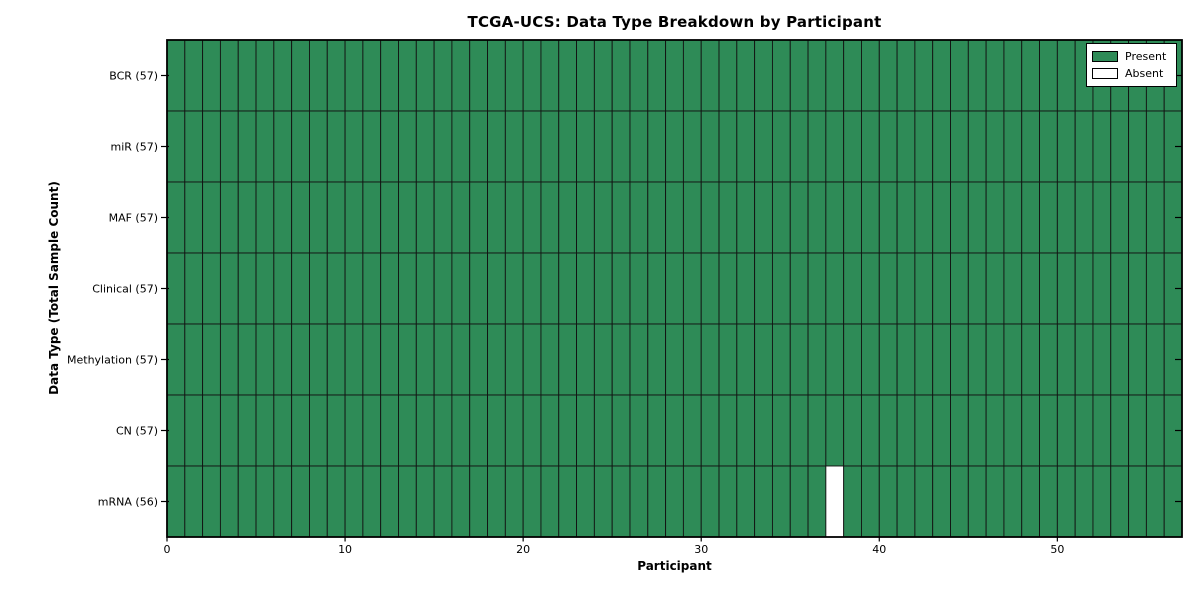  What do you see at coordinates (128, 501) in the screenshot?
I see `y-tick-label: mRNA (56)` at bounding box center [128, 501].